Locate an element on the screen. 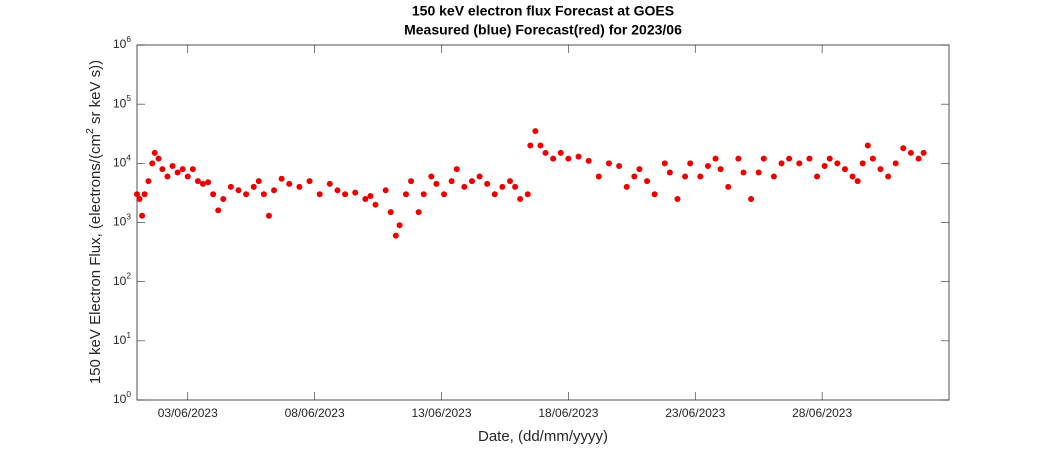 The height and width of the screenshot is (450, 1050). x-tick-label: 13/06/2023 is located at coordinates (441, 413).